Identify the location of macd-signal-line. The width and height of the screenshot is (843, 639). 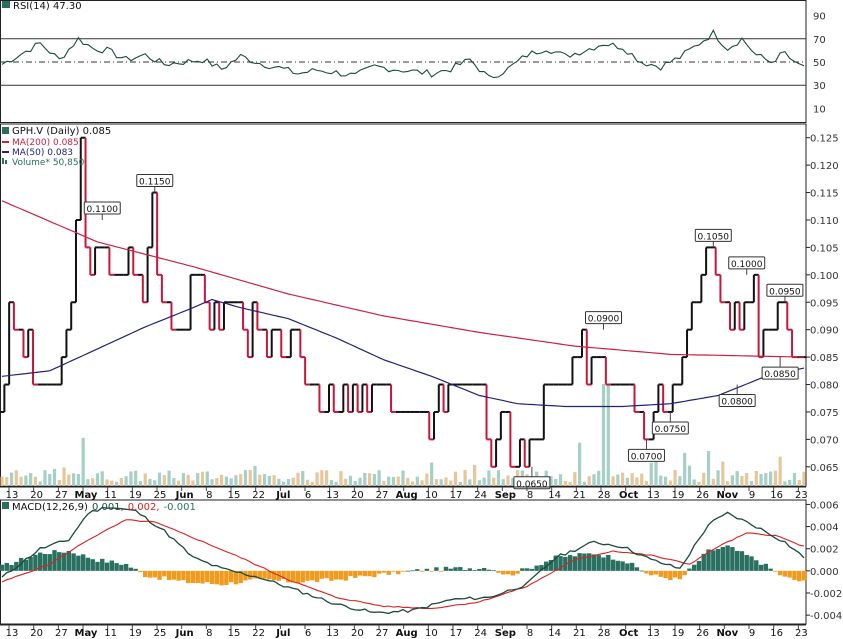
(403, 564).